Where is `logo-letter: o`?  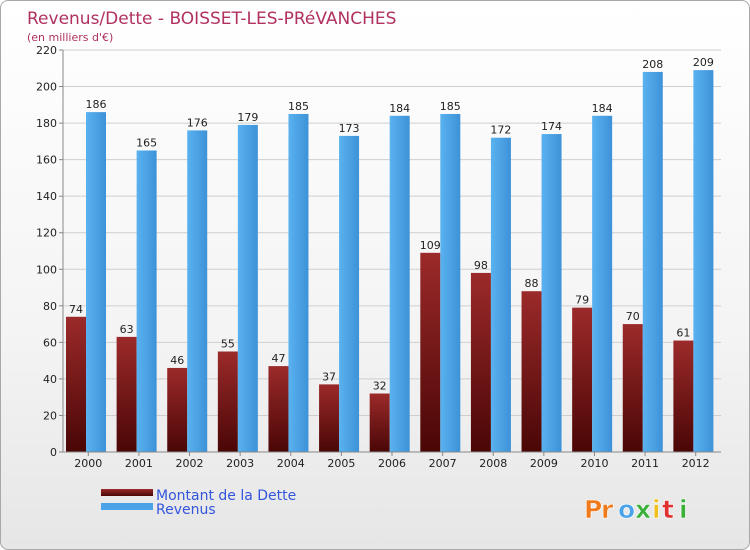 logo-letter: o is located at coordinates (626, 509).